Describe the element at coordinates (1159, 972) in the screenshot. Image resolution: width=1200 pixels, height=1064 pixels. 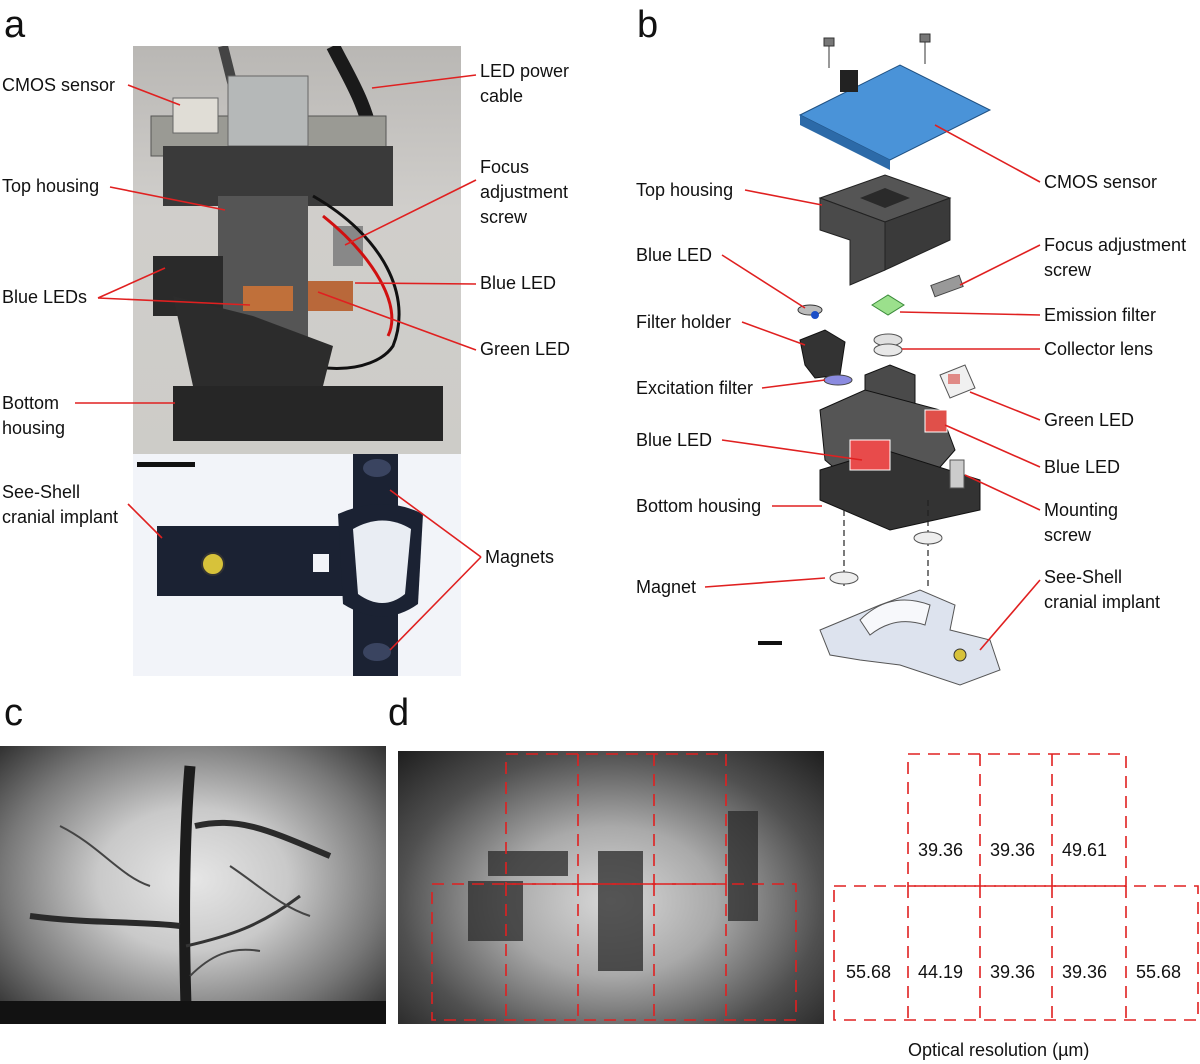
I see `resolution-bottom-5: 55.68` at that location.